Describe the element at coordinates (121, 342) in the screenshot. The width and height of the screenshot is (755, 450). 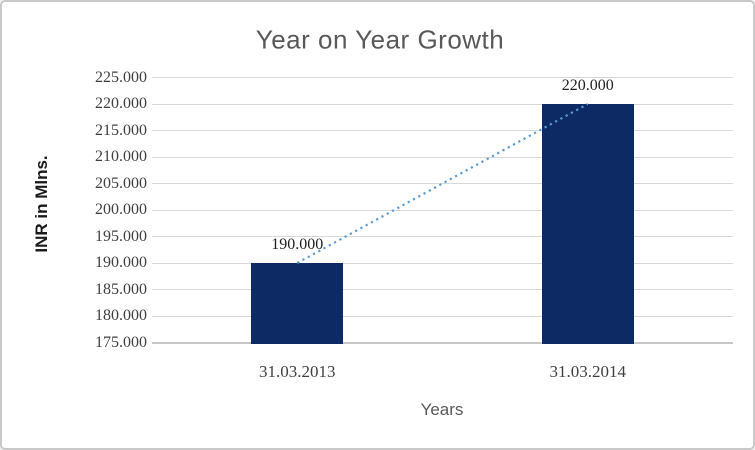
I see `y-tick-label: 175.000` at that location.